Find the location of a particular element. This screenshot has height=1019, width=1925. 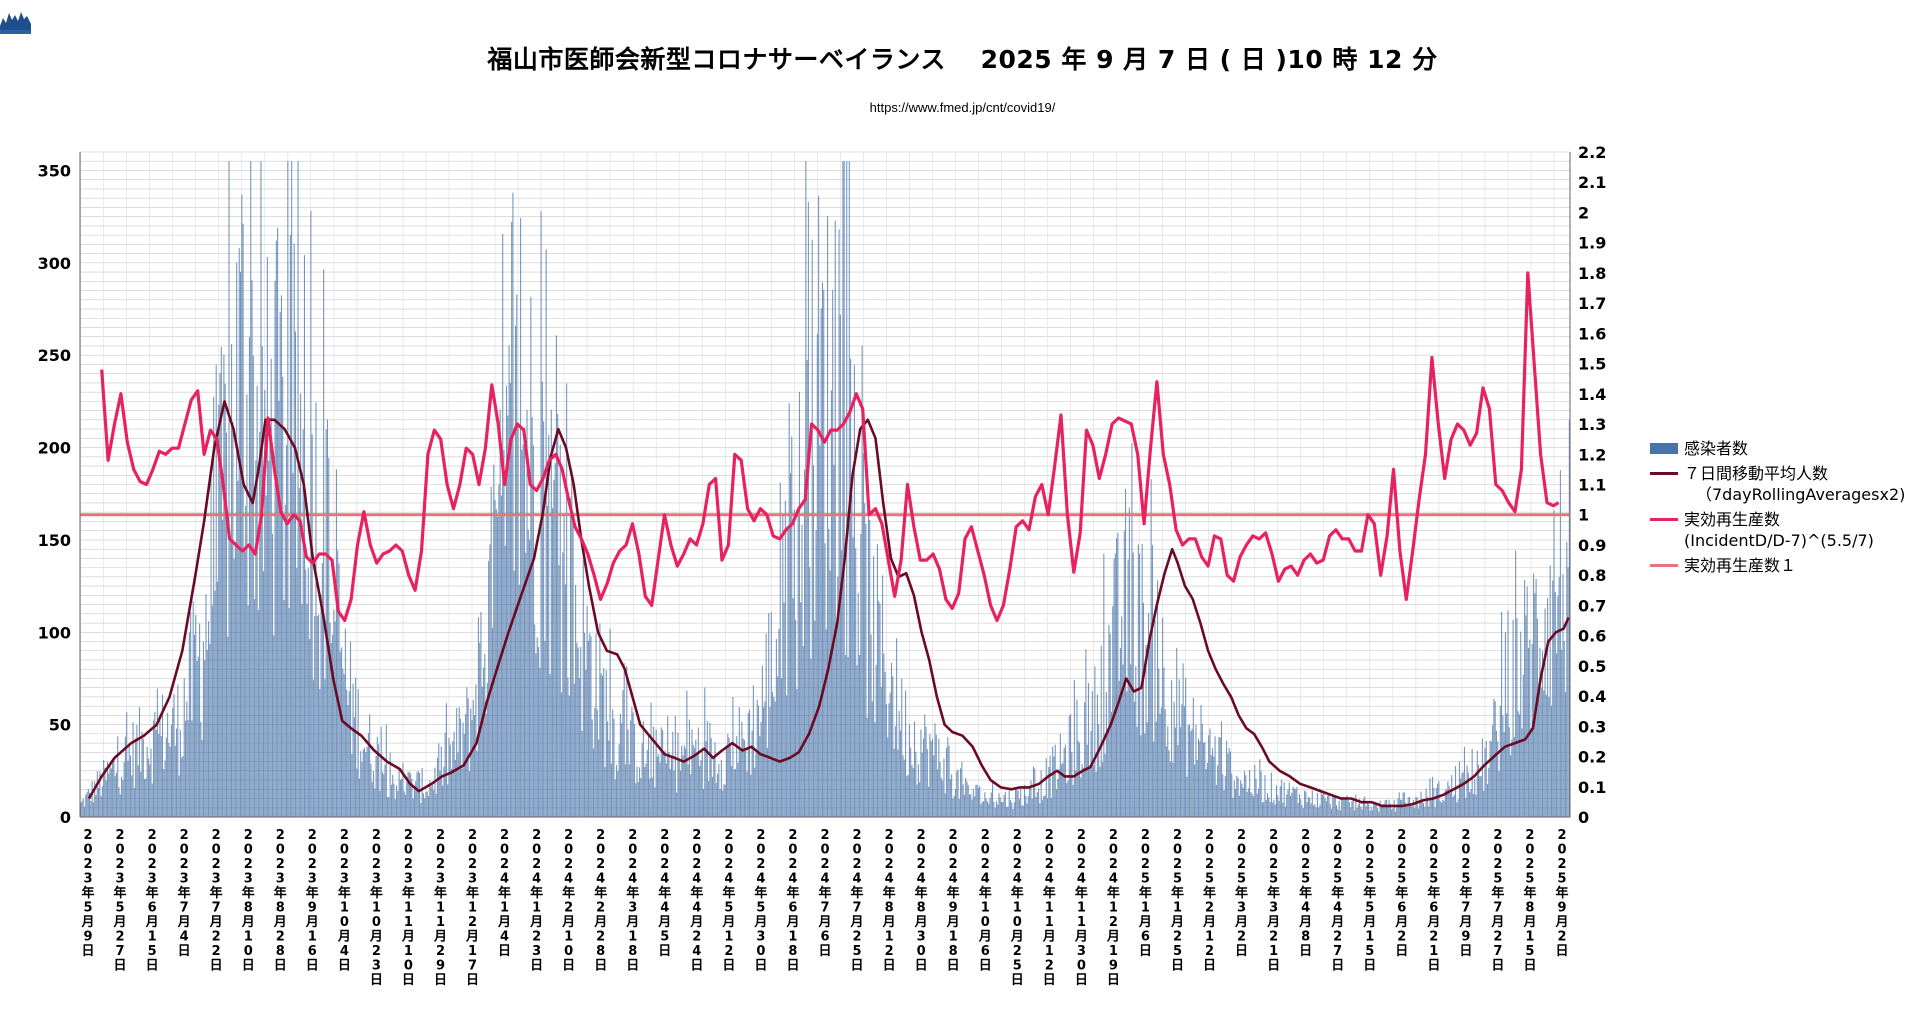

right-axis-tick-label: 1.4 is located at coordinates (1592, 394).